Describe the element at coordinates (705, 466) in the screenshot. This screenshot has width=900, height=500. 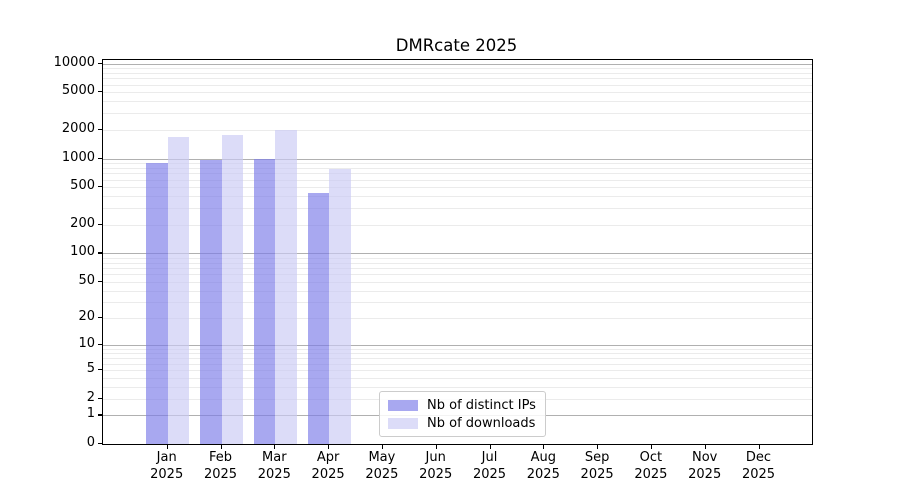
I see `x-tick-label: Nov 2025` at that location.